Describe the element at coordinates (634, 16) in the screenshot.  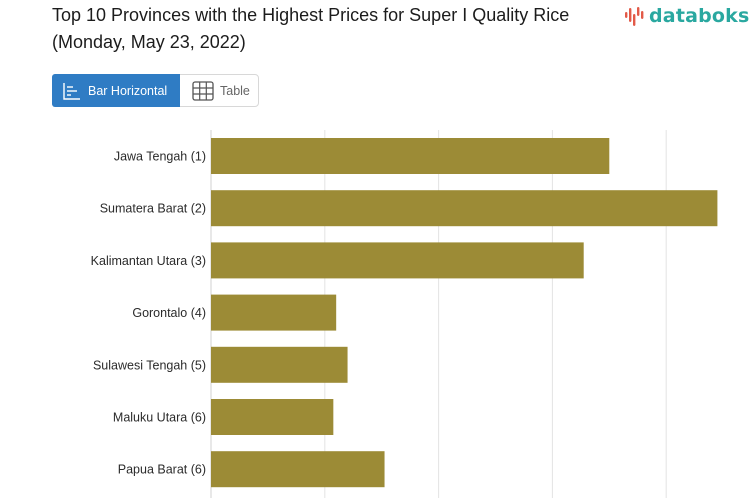
I see `databoks-logo-mark-icon` at that location.